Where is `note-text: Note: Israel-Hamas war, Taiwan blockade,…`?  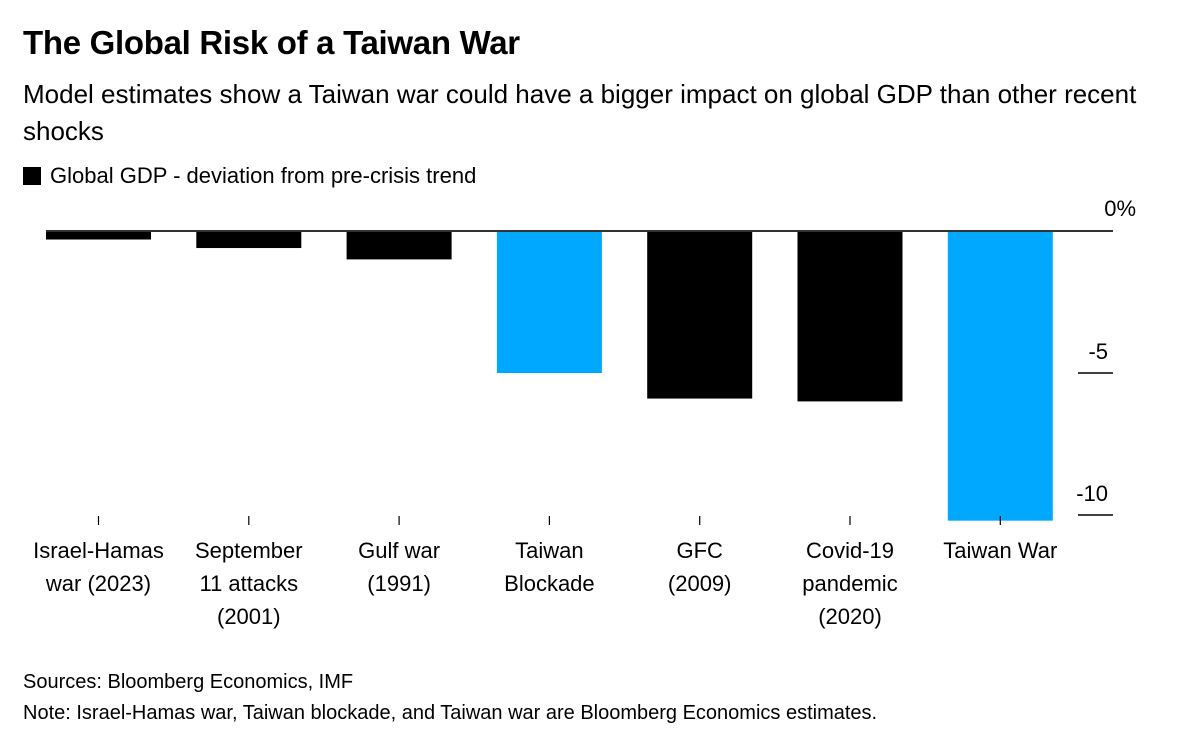
note-text: Note: Israel-Hamas war, Taiwan blockade,… is located at coordinates (450, 713).